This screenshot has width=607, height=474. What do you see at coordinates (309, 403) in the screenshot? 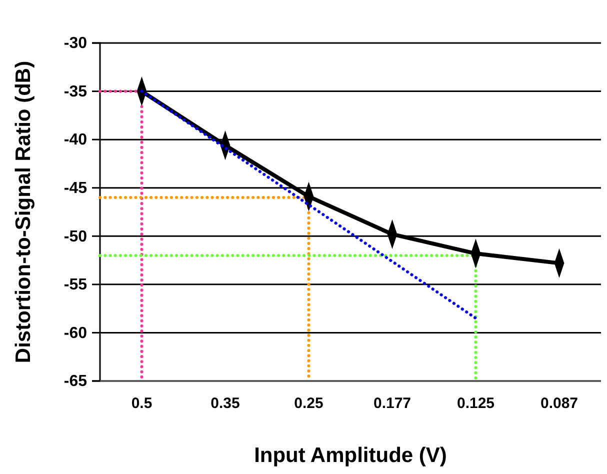
I see `x-tick-label: 0.25` at bounding box center [309, 403].